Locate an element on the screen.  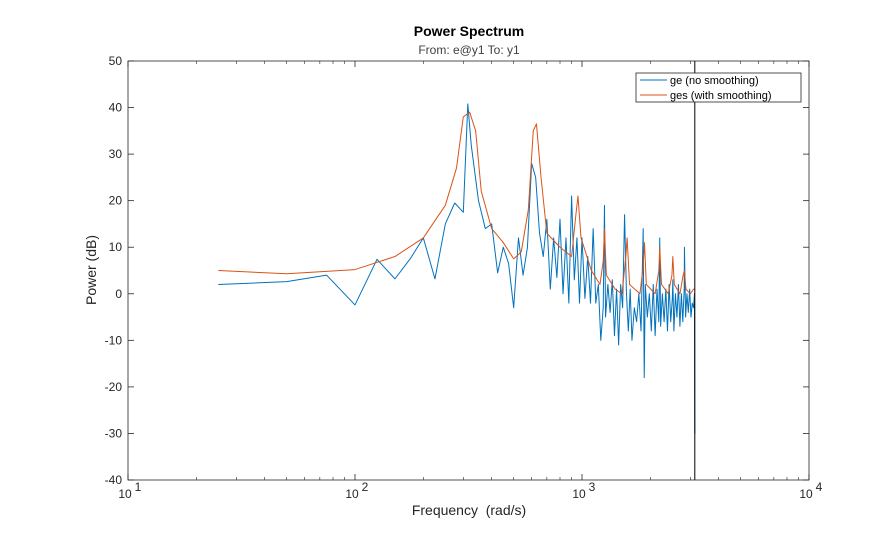
y-tick-label: -30 is located at coordinates (114, 433).